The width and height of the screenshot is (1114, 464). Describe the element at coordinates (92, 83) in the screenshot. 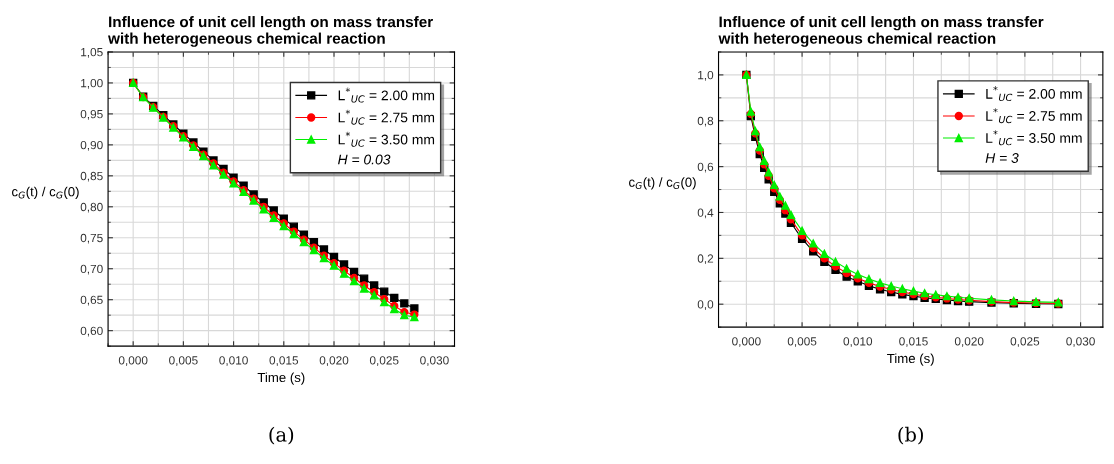

I see `y-tick-label: 1,00` at that location.